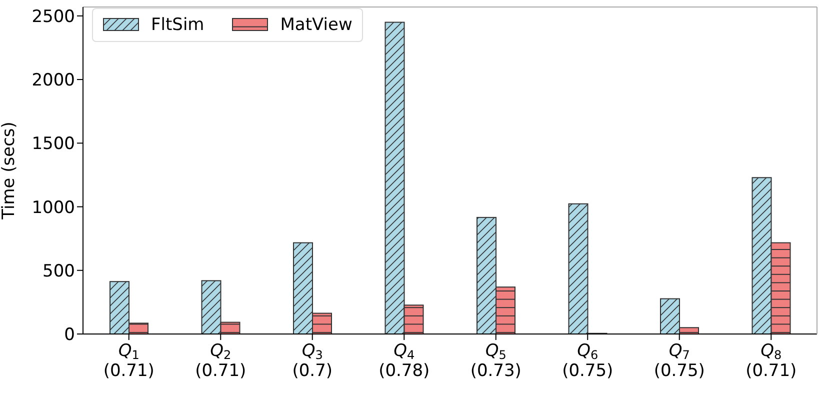  What do you see at coordinates (588, 361) in the screenshot?
I see `x-tick-label: Q$_{6}$ (0.75)` at bounding box center [588, 361].